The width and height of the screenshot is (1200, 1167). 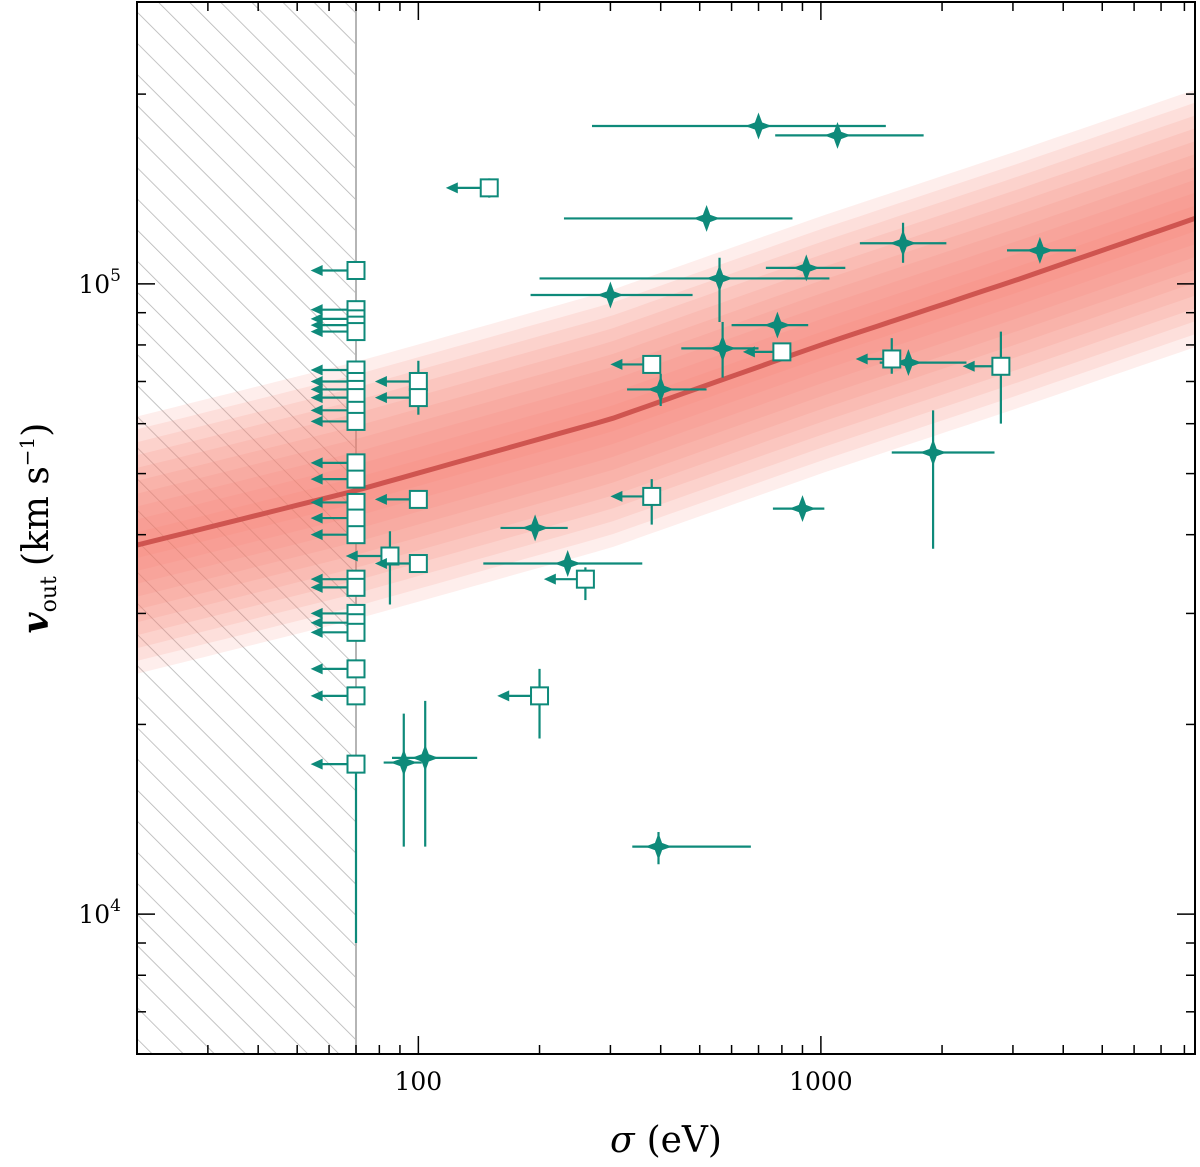 I want to click on y-axis-title: vout(km s−1), so click(x=38, y=528).